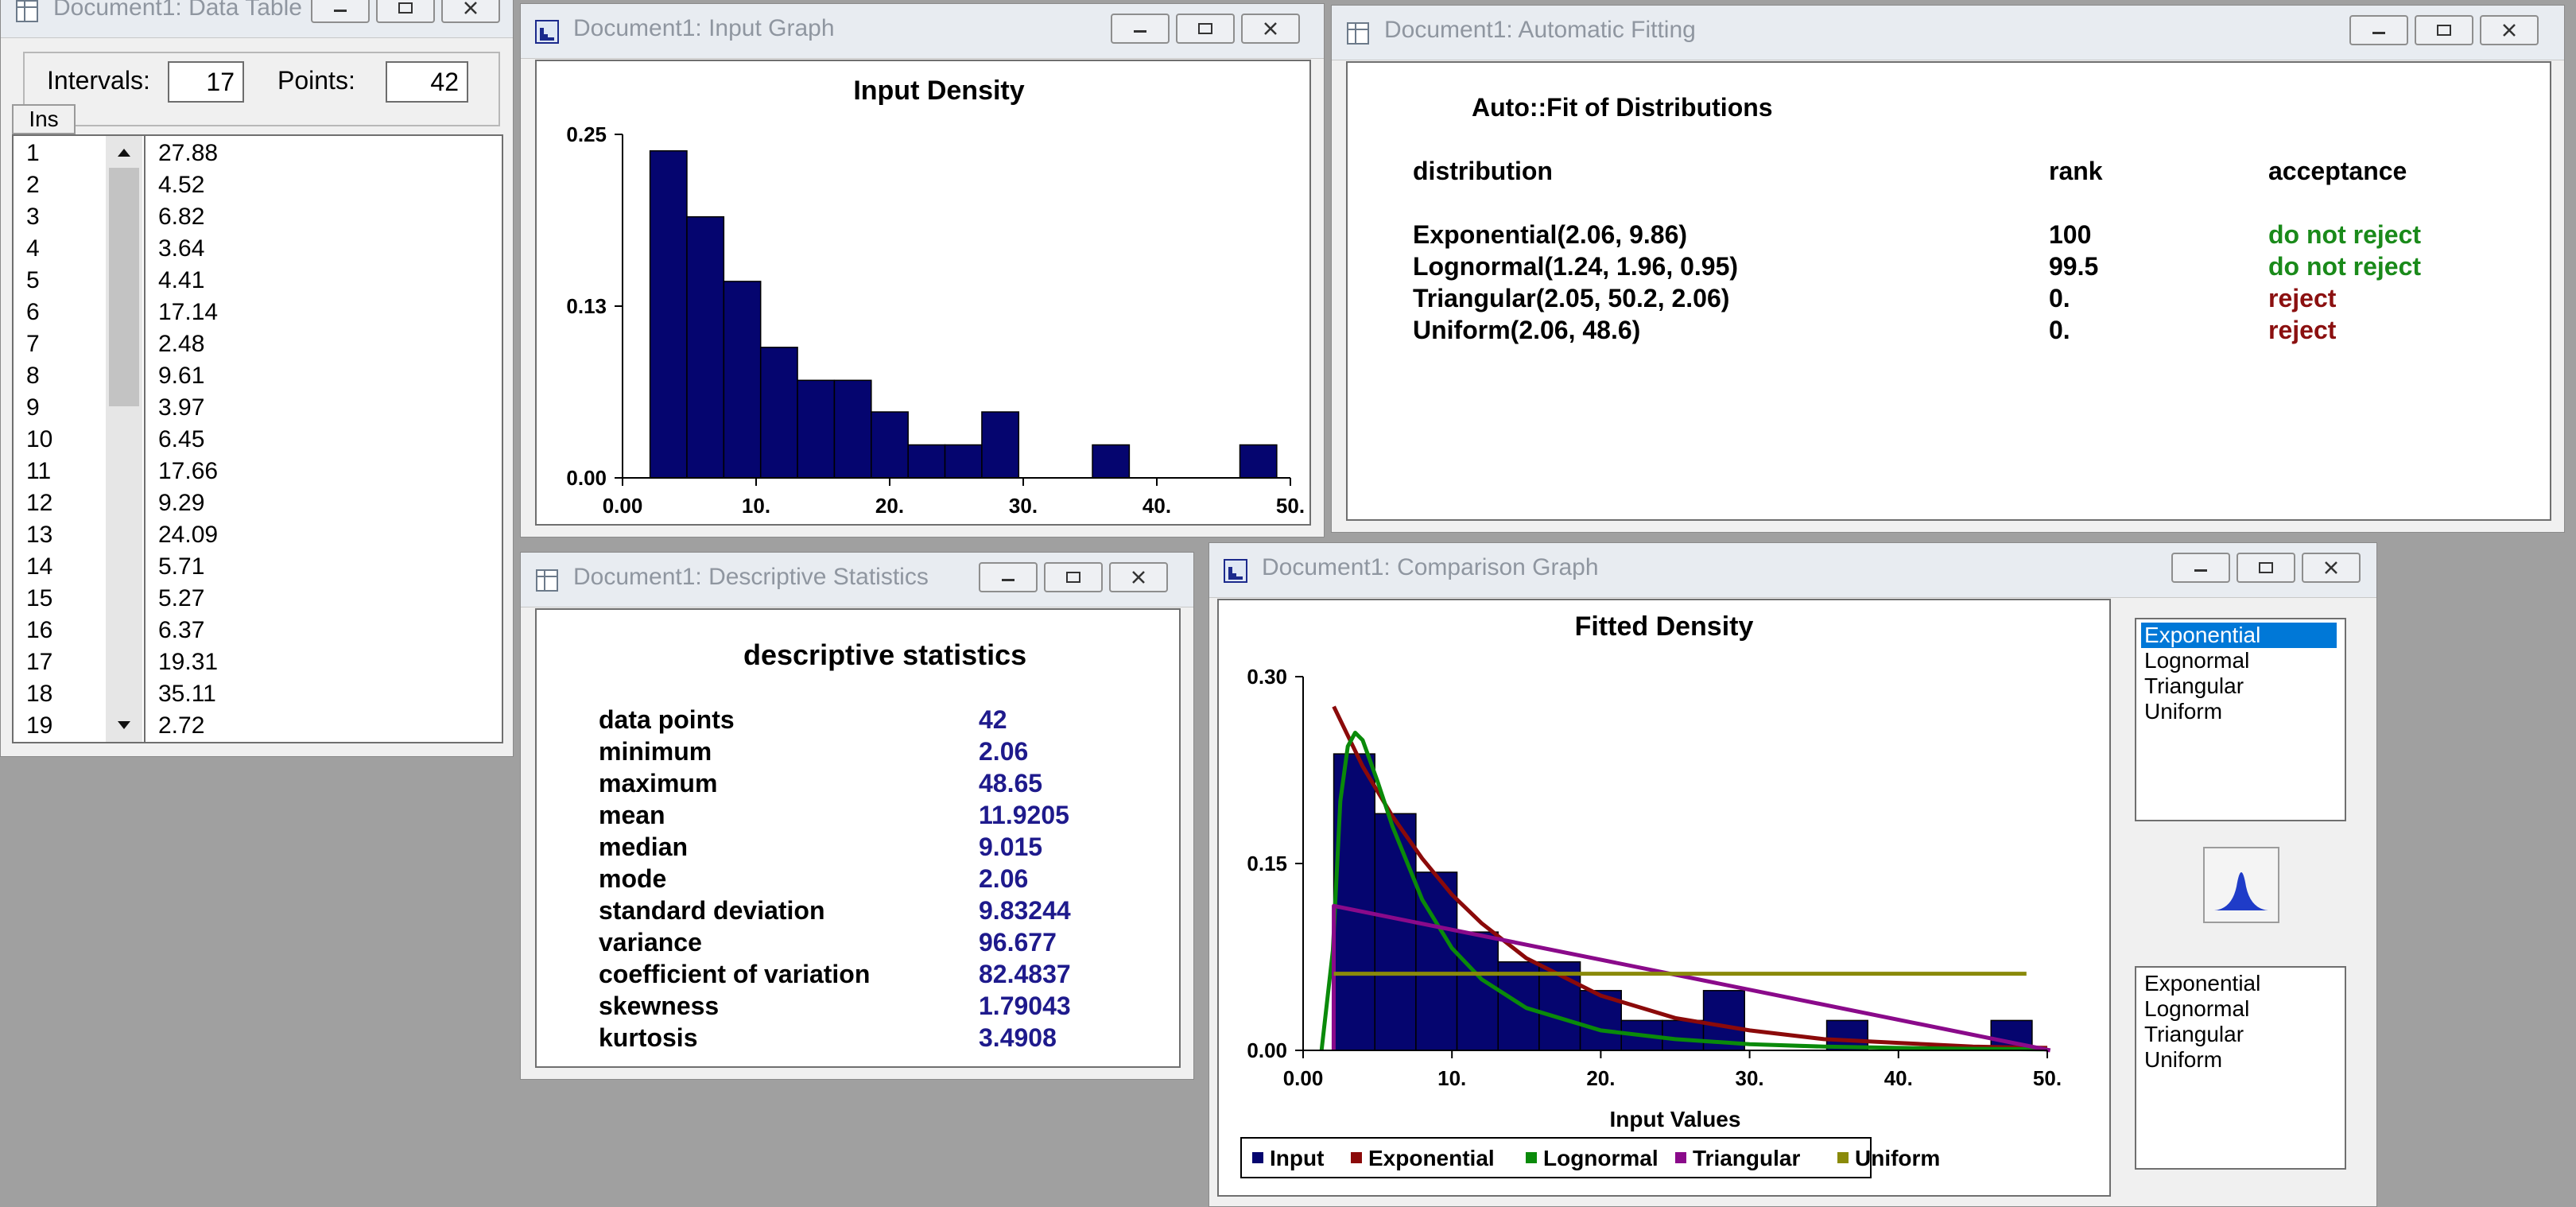 This screenshot has width=2576, height=1207. Describe the element at coordinates (206, 82) in the screenshot. I see `intervals-field: 17` at that location.